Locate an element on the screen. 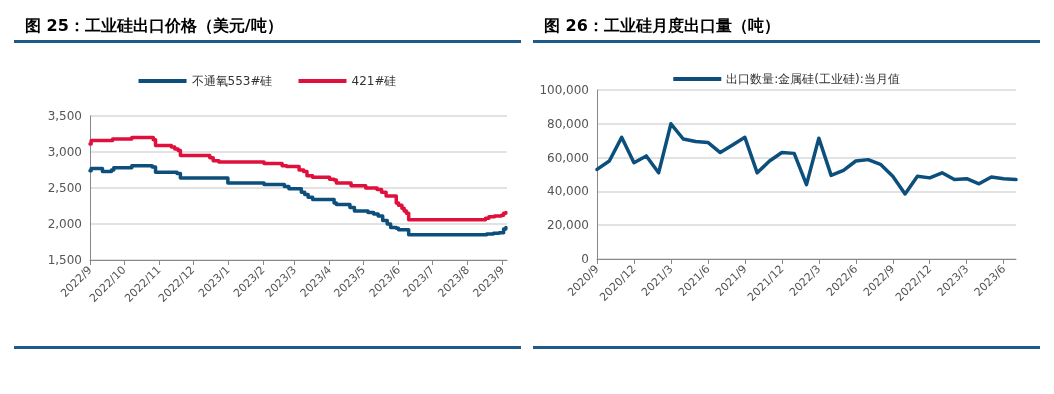  y-tick-label: 3,500 is located at coordinates (64, 116).